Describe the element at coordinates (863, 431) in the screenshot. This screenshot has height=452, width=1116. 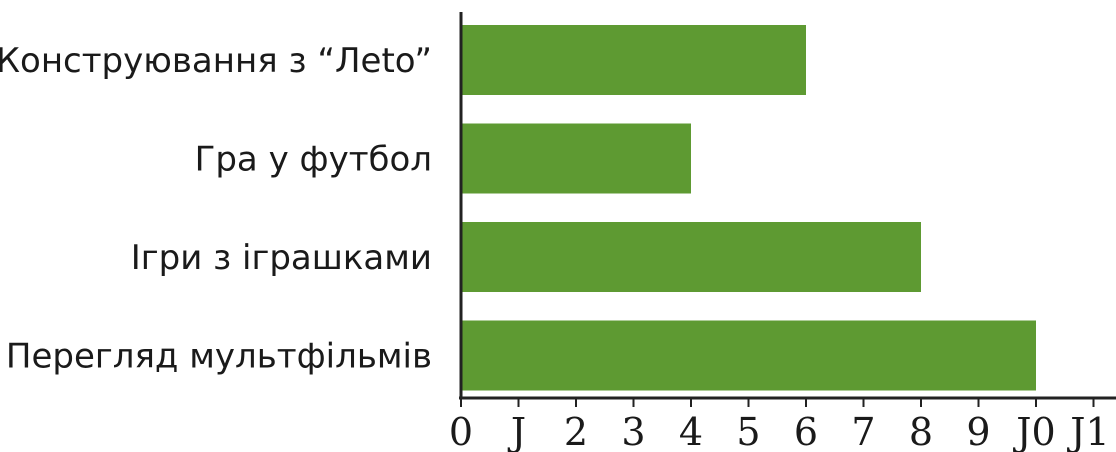
I see `x-tick-label-7: 7` at that location.